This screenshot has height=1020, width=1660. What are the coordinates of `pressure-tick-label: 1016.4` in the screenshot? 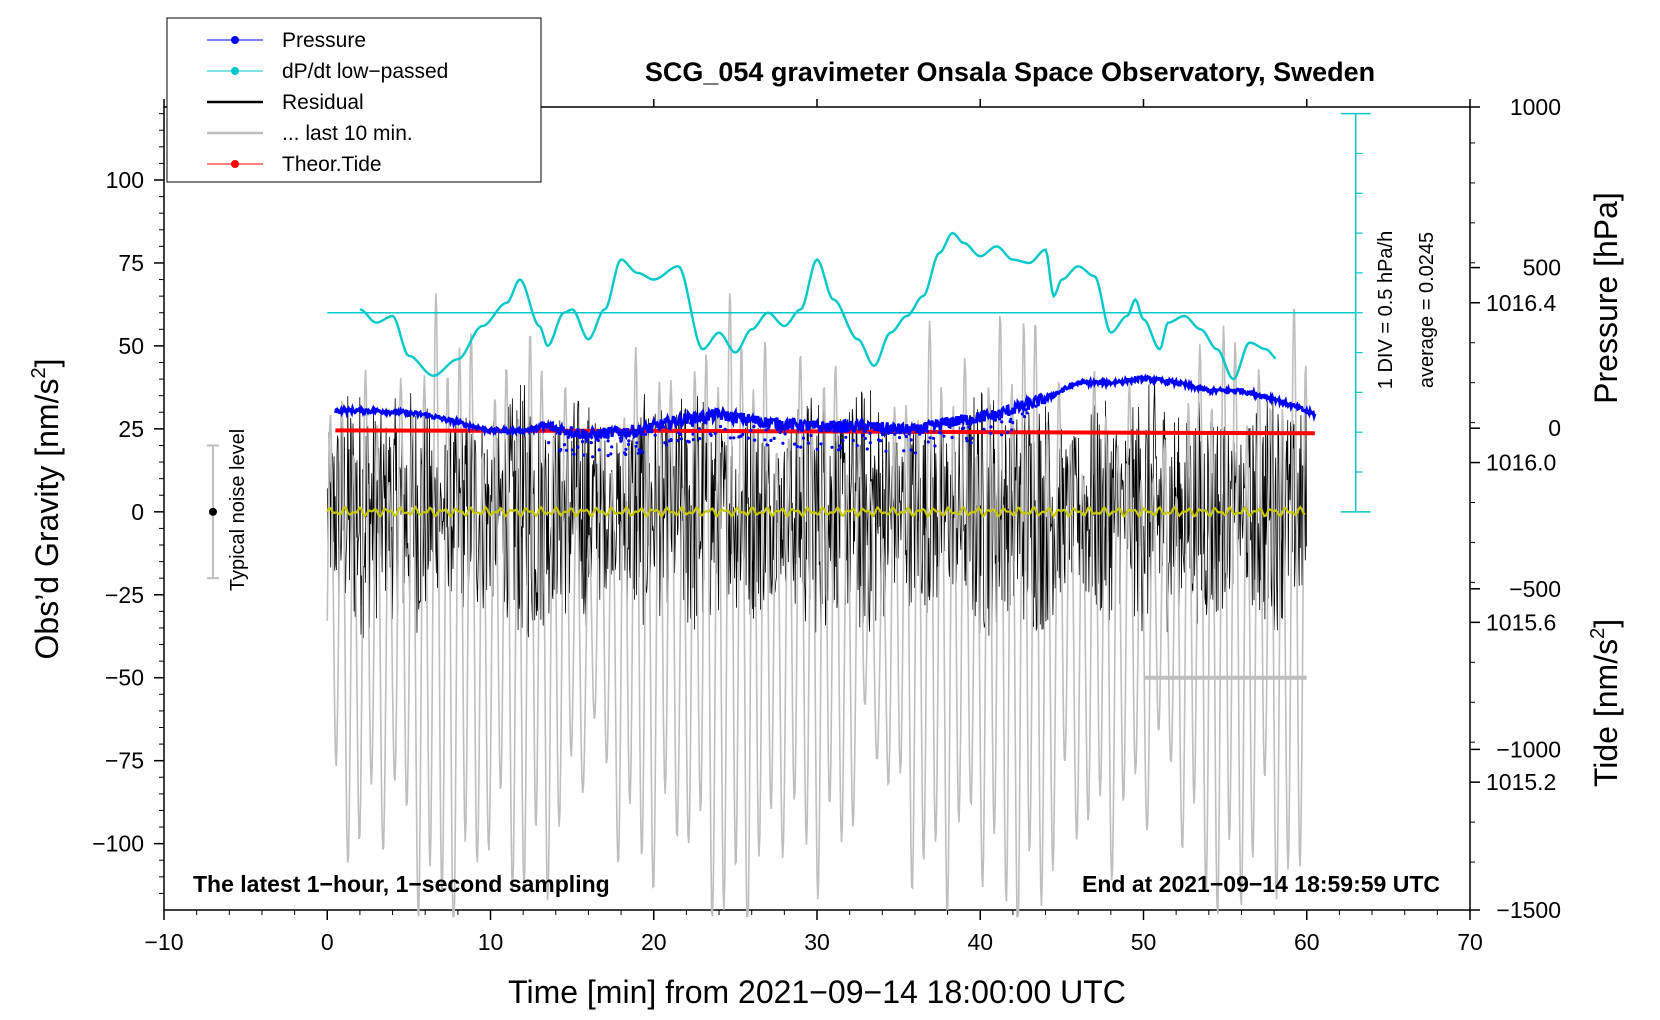 It's located at (1521, 303).